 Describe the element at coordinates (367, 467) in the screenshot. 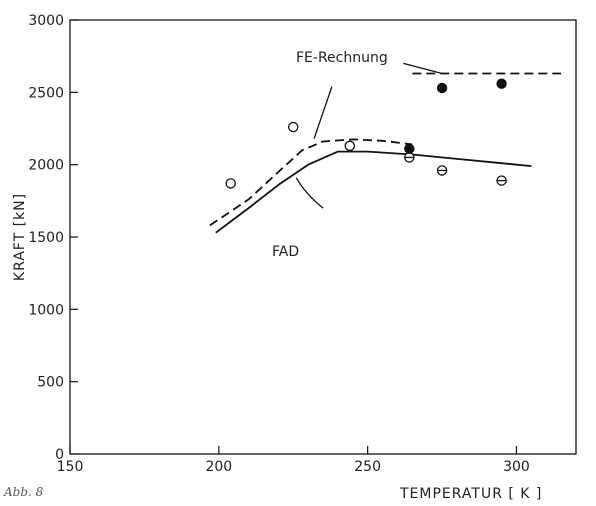

I see `x-tick-label: 250` at that location.